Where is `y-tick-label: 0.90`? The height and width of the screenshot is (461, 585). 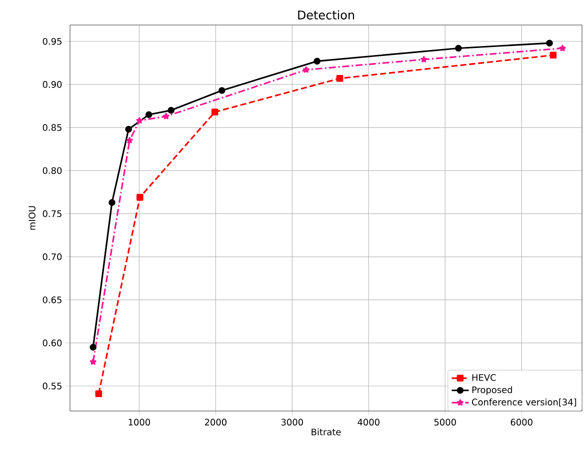
y-tick-label: 0.90 is located at coordinates (52, 84).